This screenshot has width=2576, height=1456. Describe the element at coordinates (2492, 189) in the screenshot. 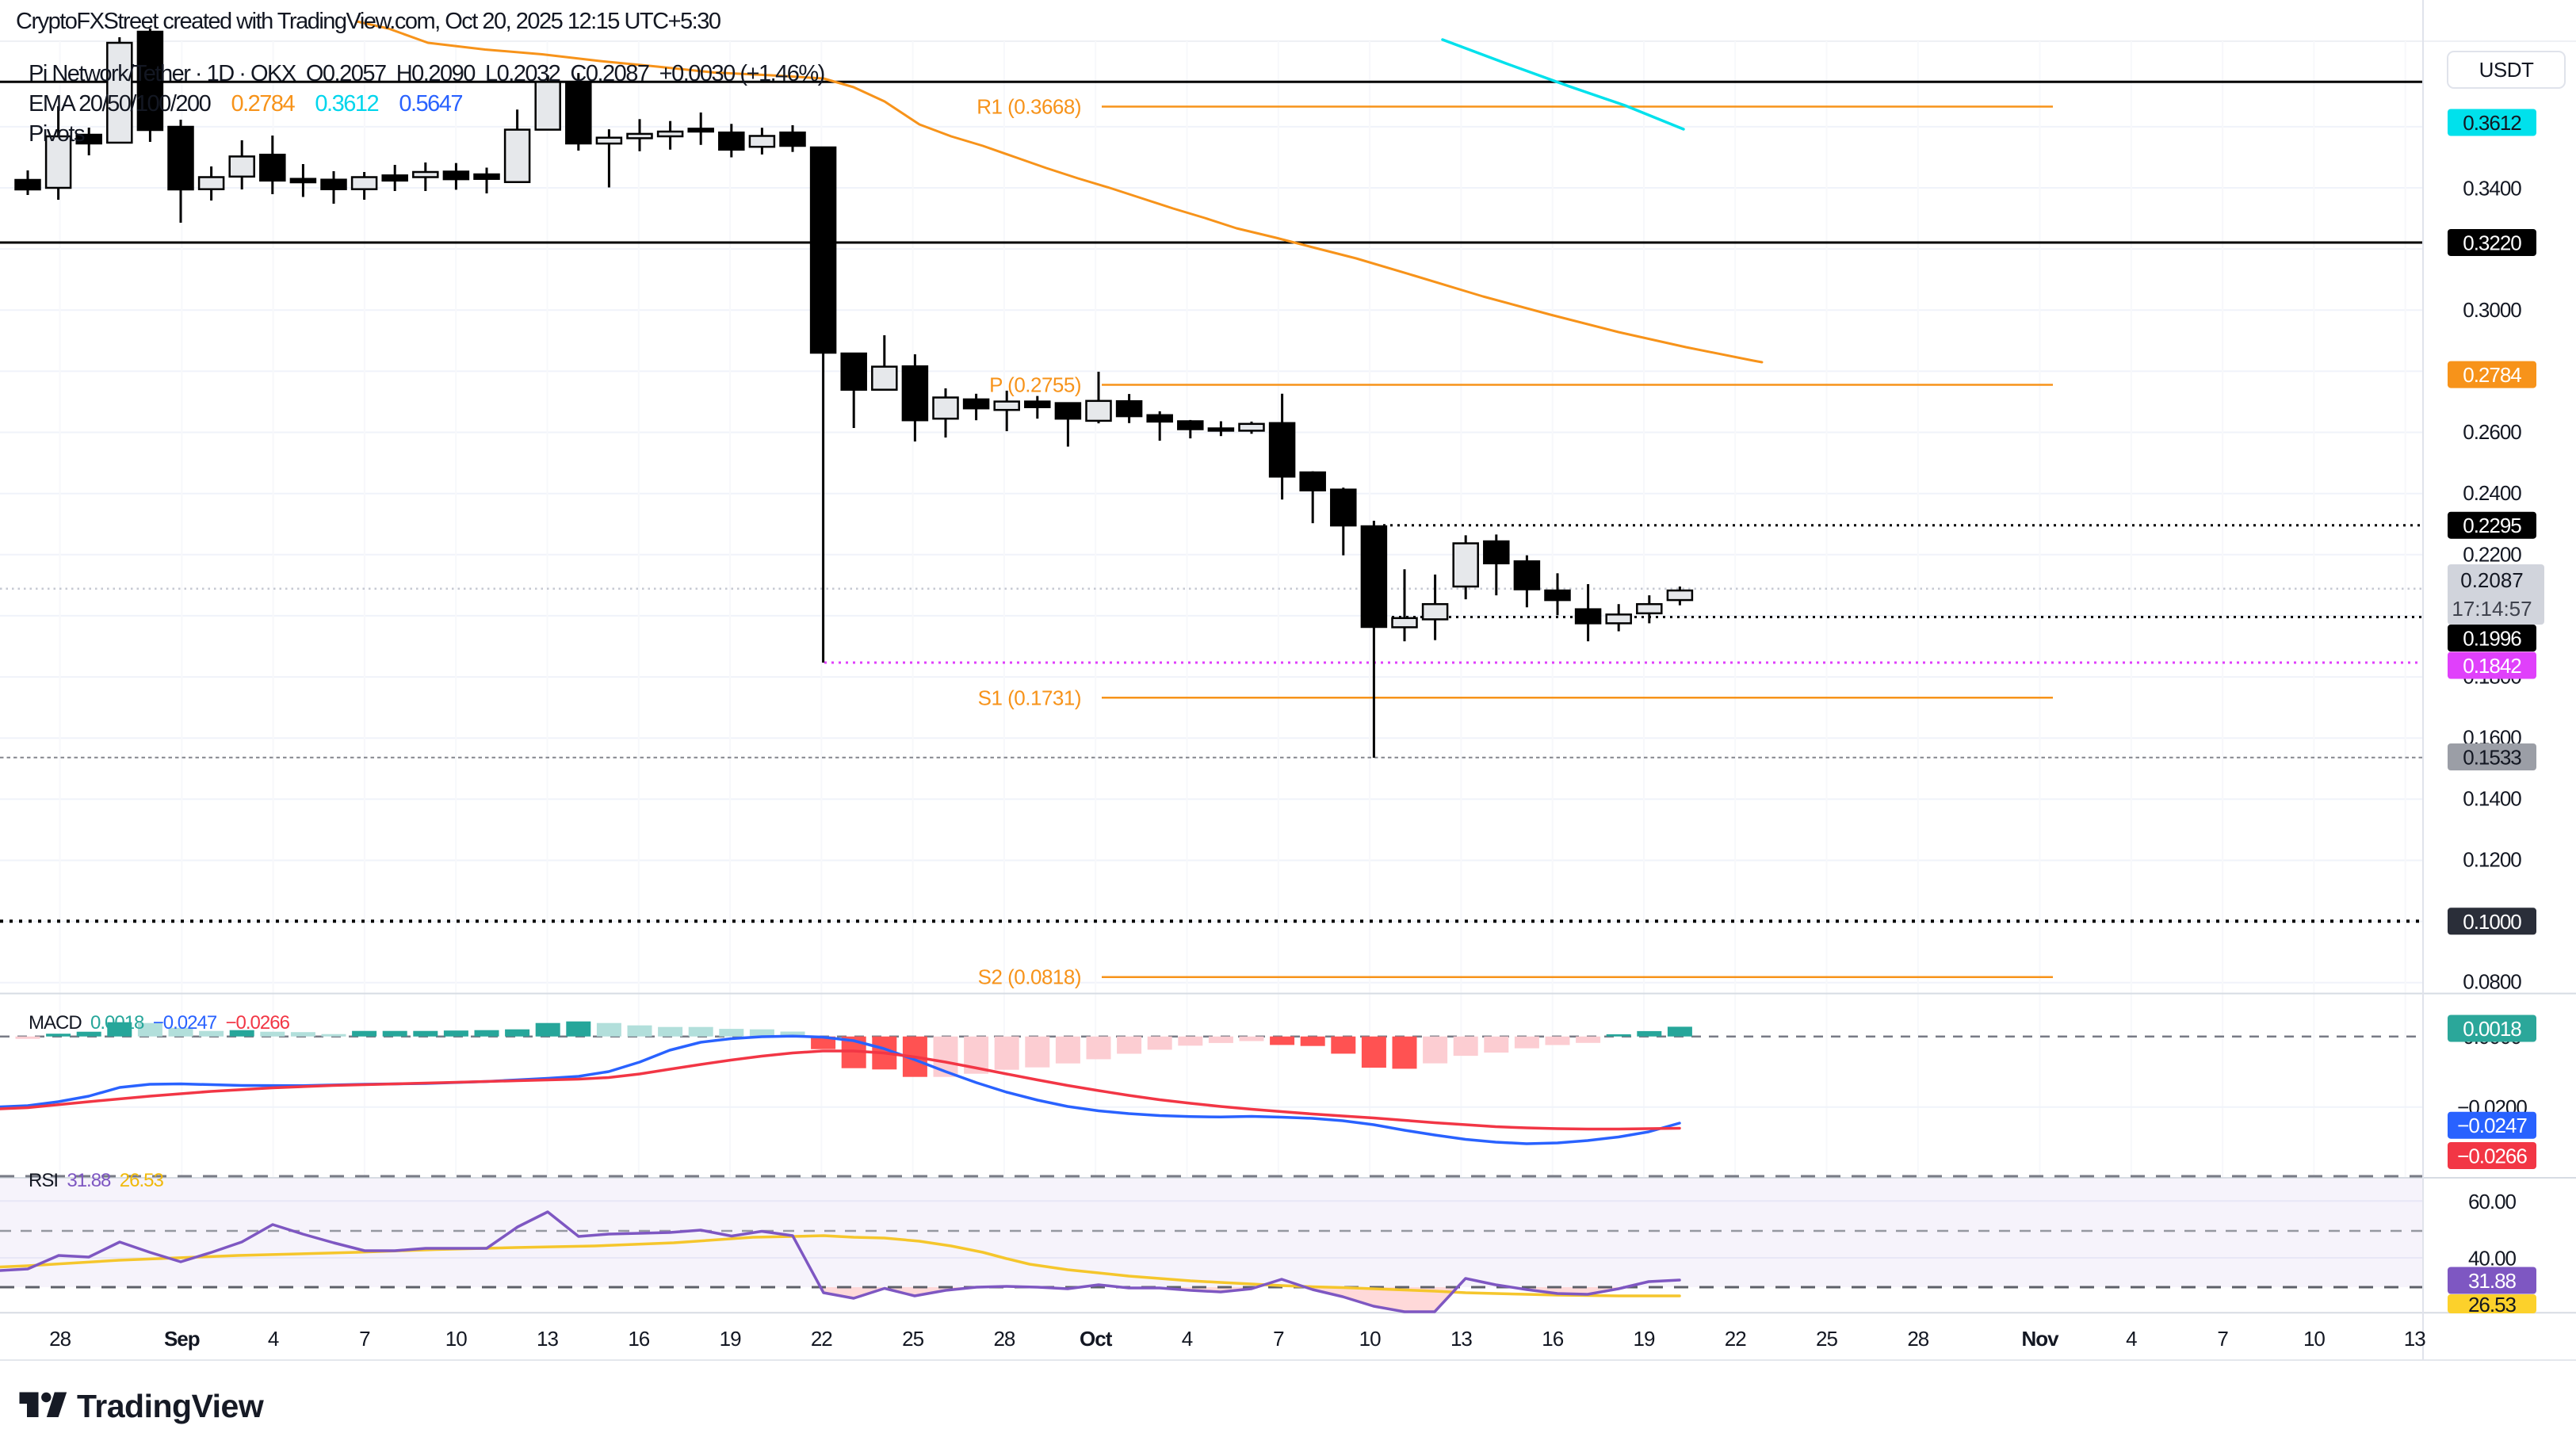

I see `svg-text: 0.3400` at that location.